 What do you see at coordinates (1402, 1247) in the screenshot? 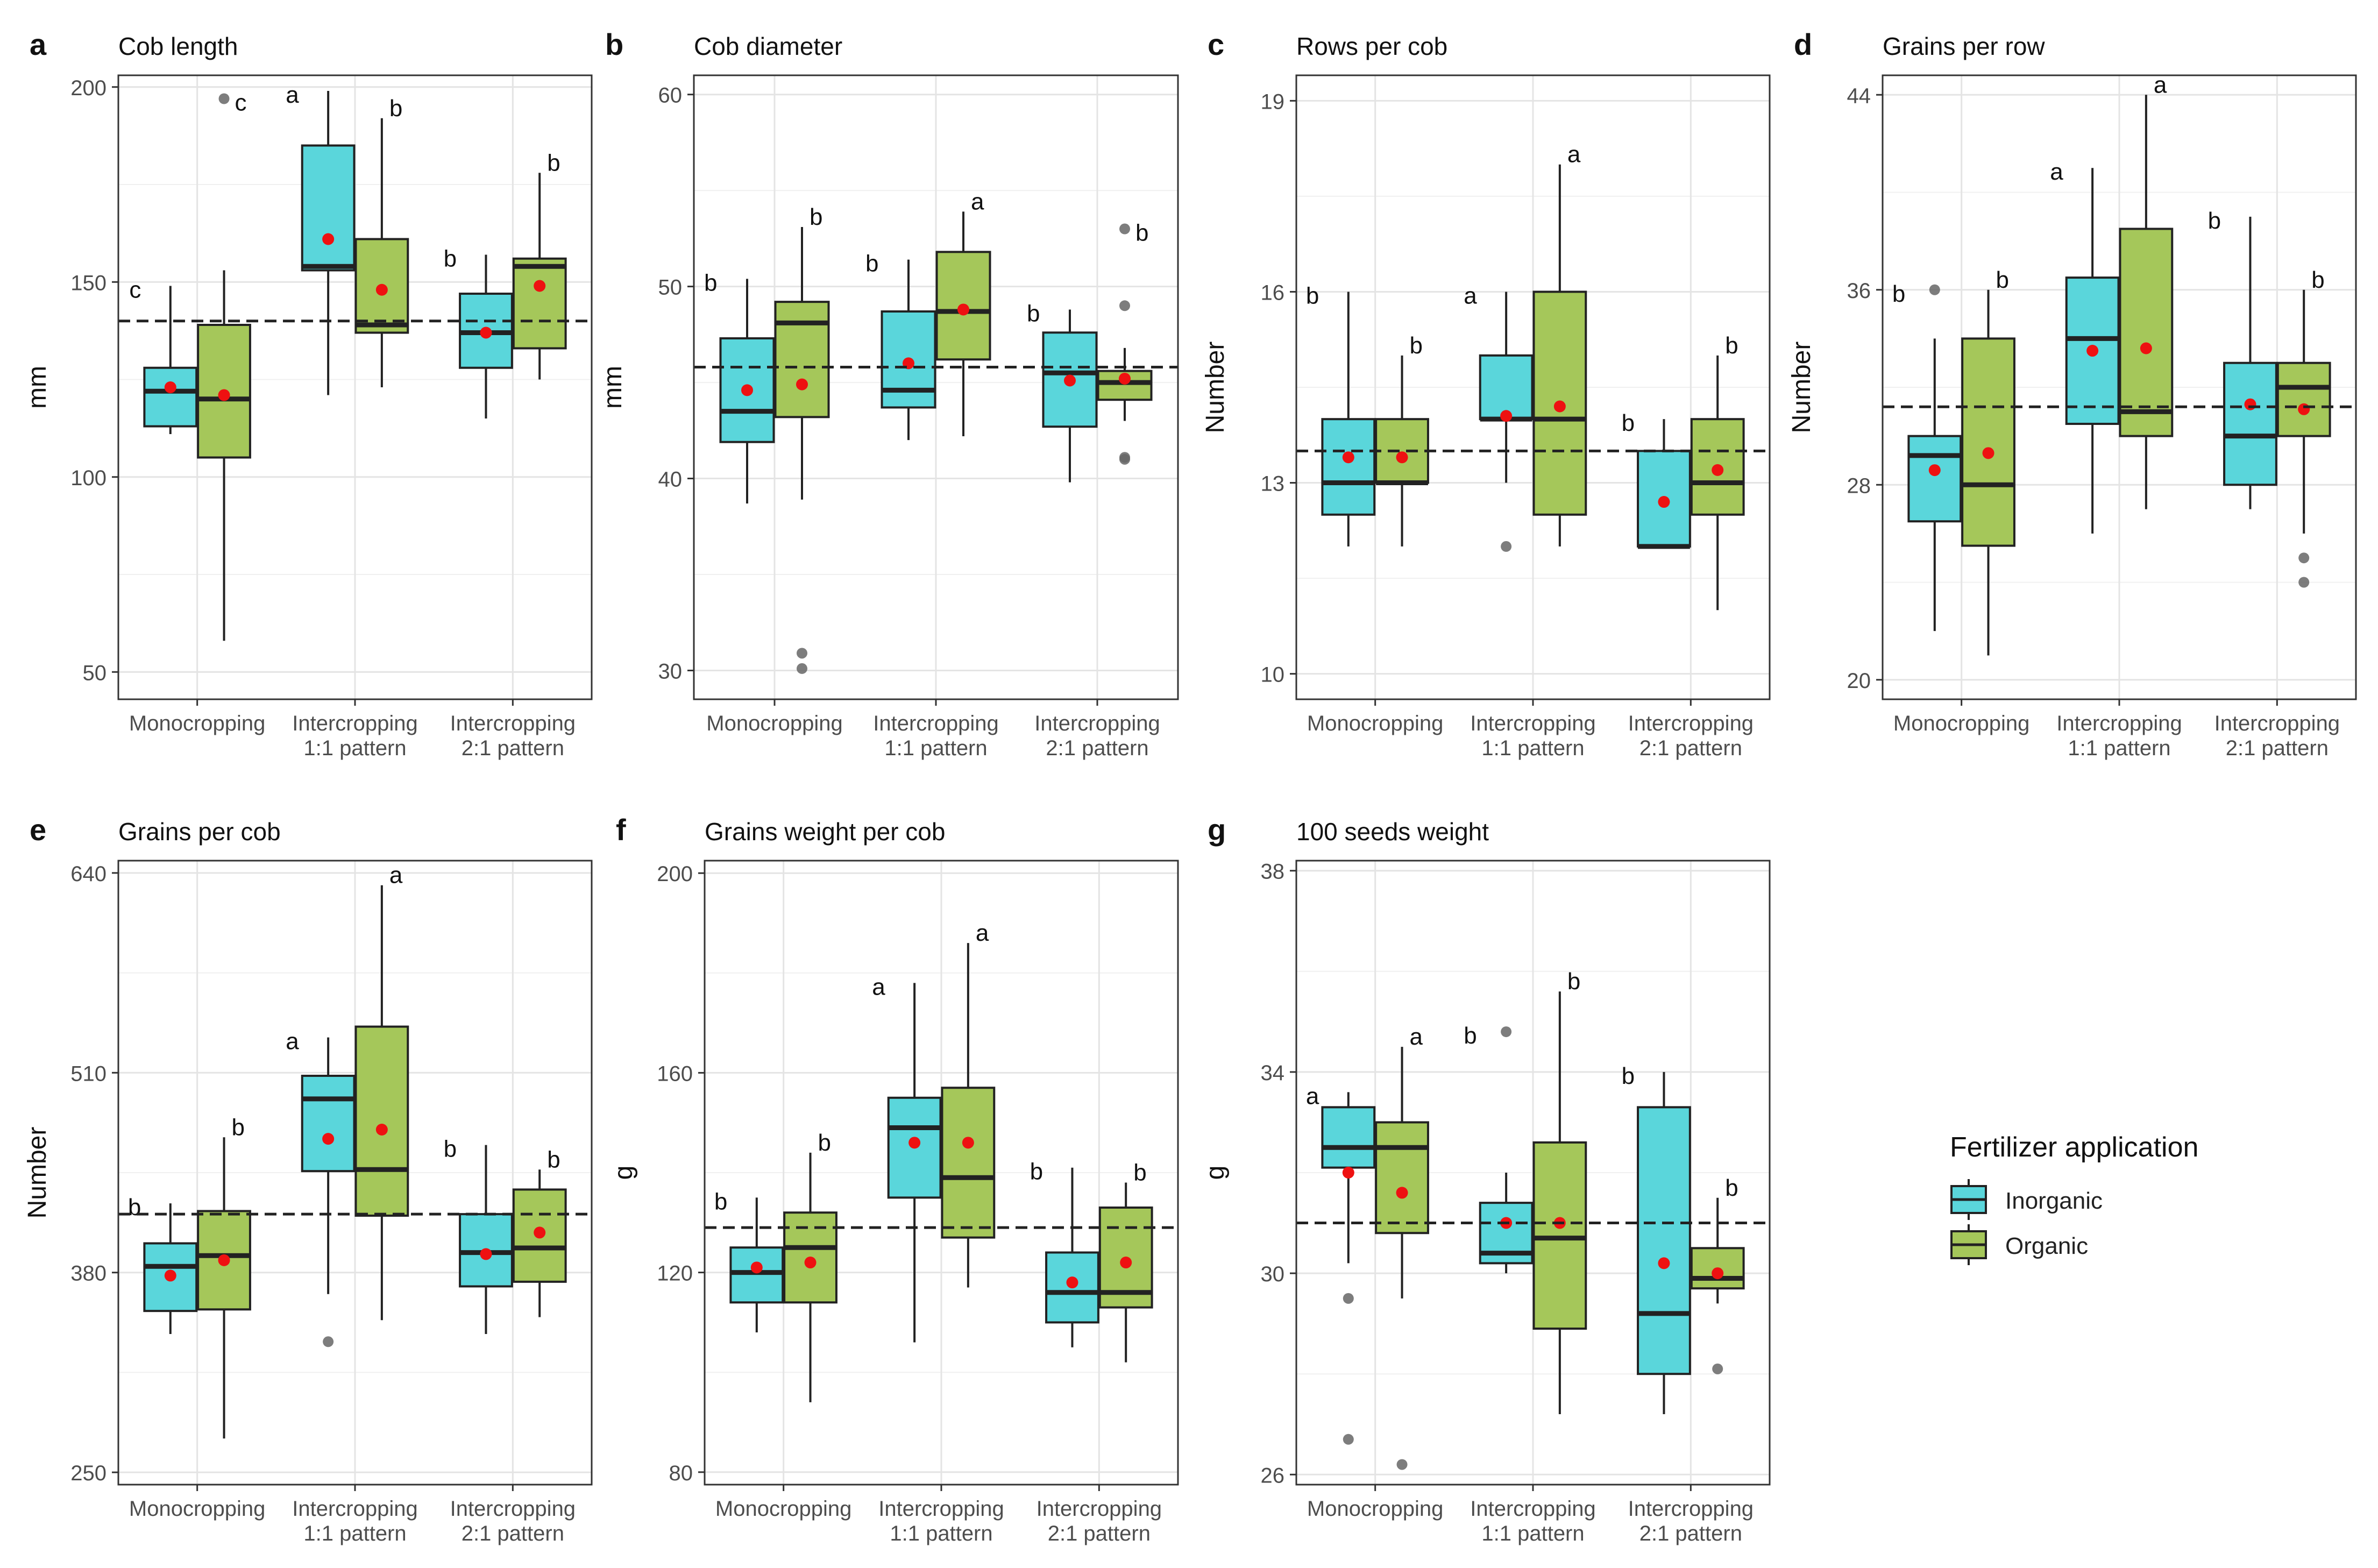
I see `box-organic-0: a` at bounding box center [1402, 1247].